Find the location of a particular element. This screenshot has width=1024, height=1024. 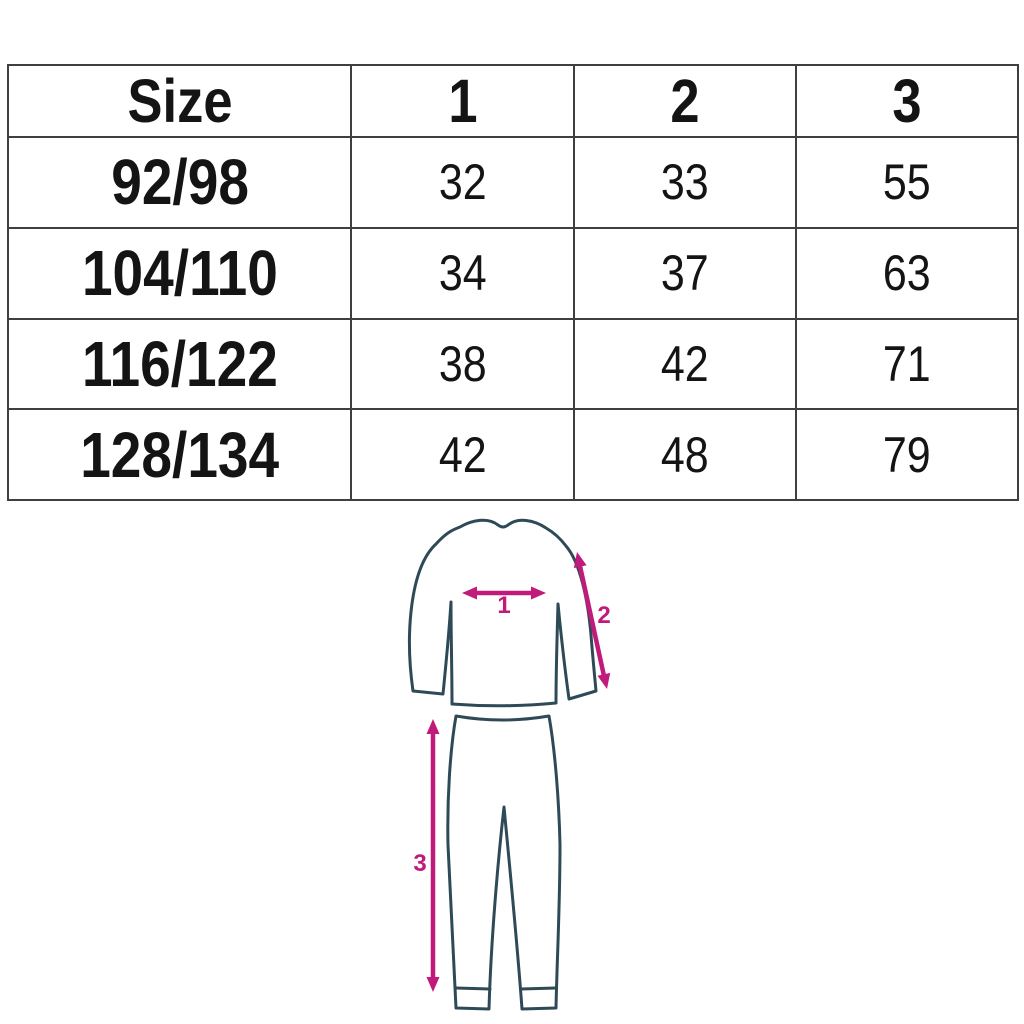

chest-width-label: 1 is located at coordinates (503, 605).